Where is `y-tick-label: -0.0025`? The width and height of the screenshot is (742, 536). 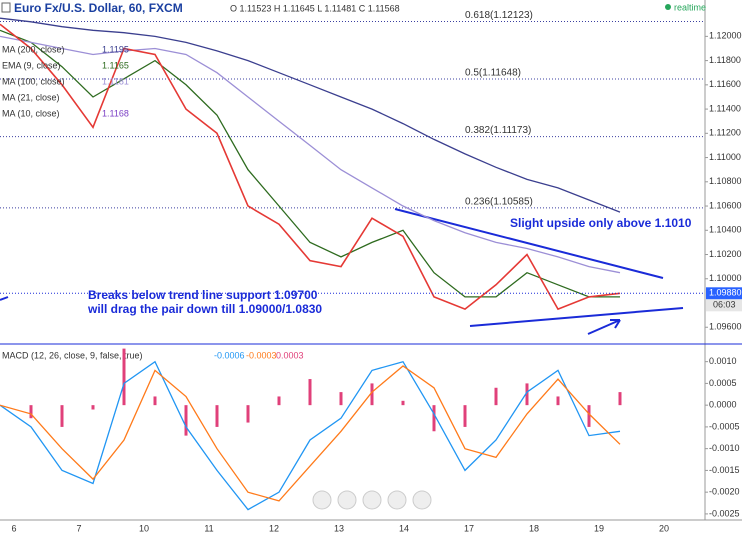
y-tick-label: -0.0025 is located at coordinates (724, 513).